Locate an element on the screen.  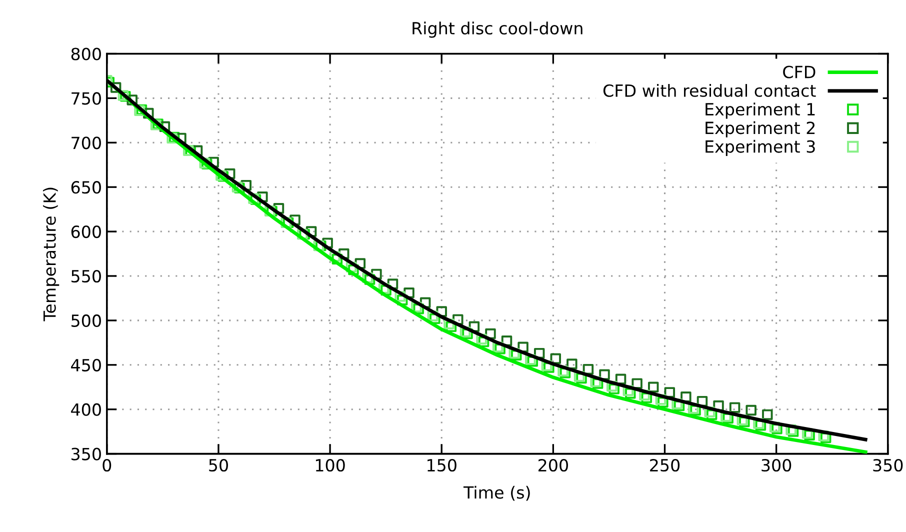
x-tick-label: 200 is located at coordinates (553, 465).